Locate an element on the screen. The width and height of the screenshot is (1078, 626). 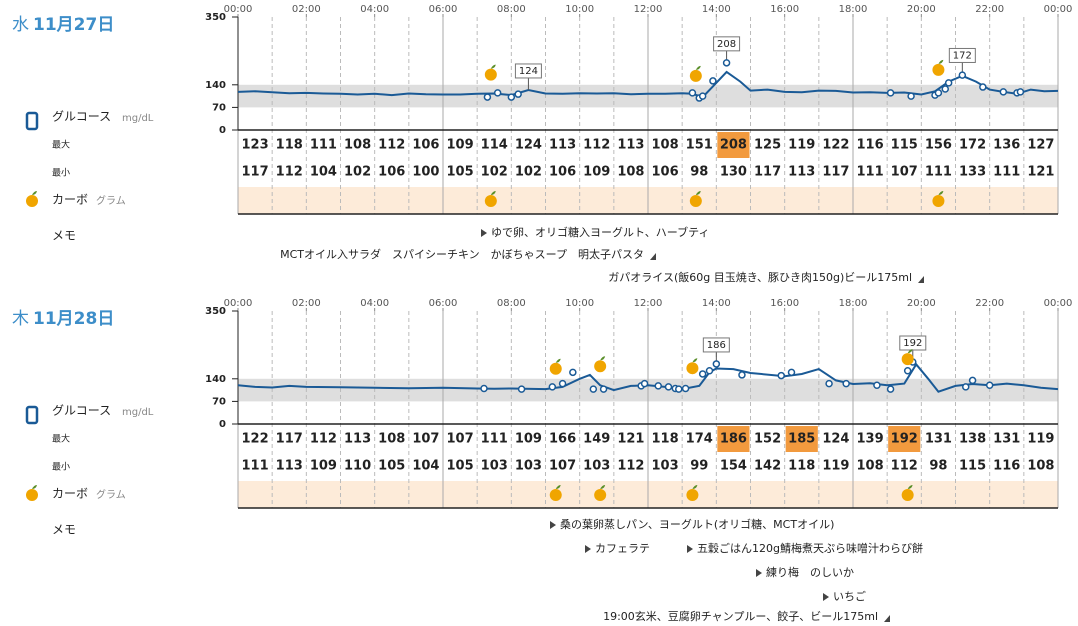
carbs-label: カーボ is located at coordinates (70, 494).